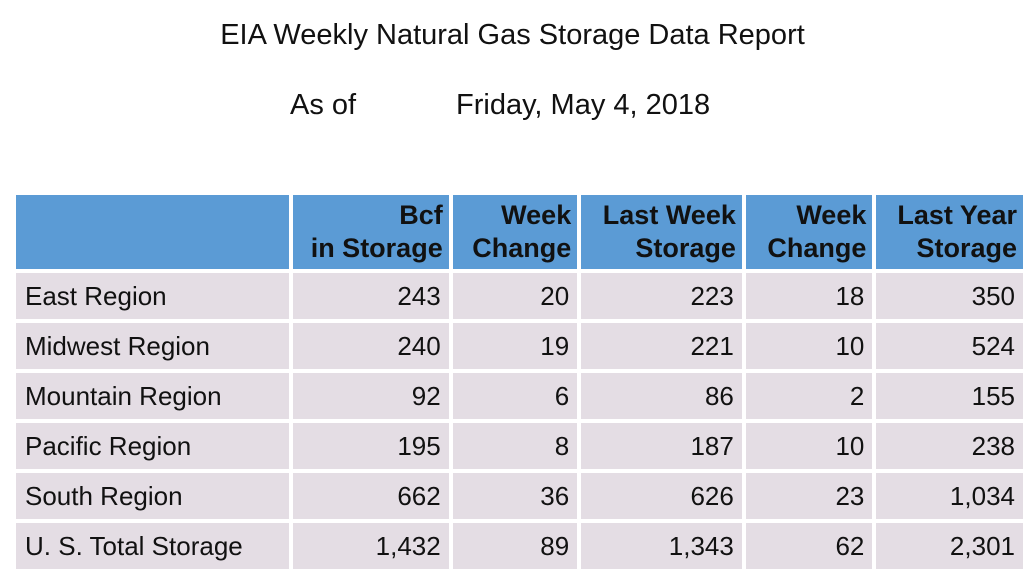 Image resolution: width=1025 pixels, height=575 pixels. What do you see at coordinates (515, 396) in the screenshot?
I see `week-change-cell: 6` at bounding box center [515, 396].